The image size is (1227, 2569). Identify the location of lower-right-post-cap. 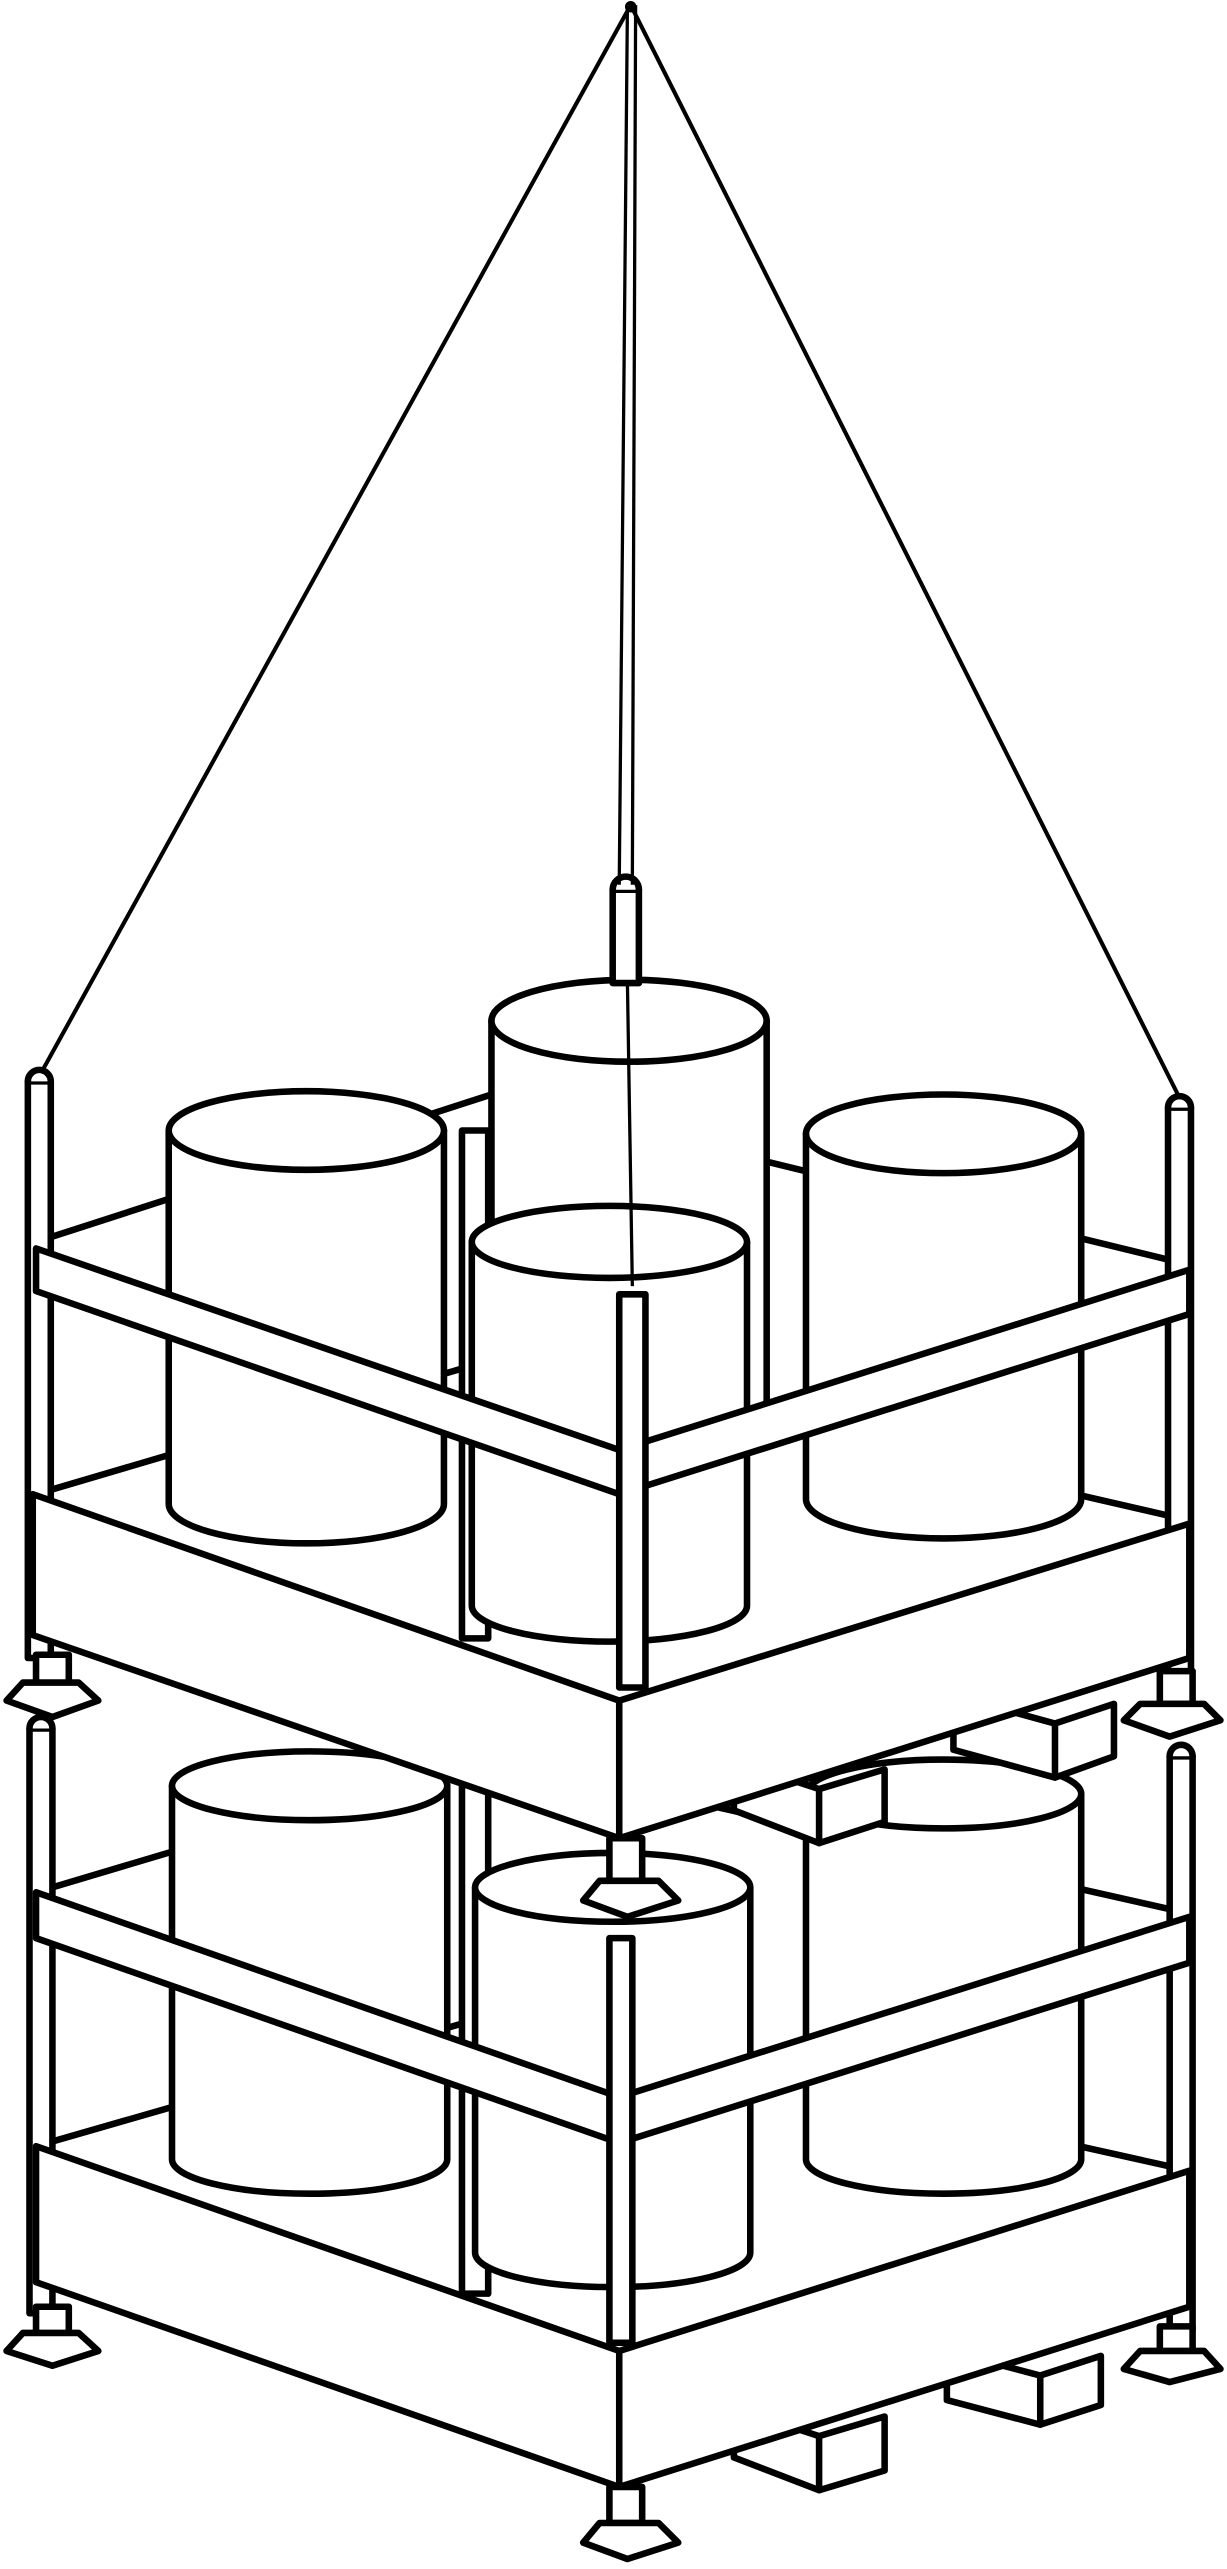
(1181, 1750).